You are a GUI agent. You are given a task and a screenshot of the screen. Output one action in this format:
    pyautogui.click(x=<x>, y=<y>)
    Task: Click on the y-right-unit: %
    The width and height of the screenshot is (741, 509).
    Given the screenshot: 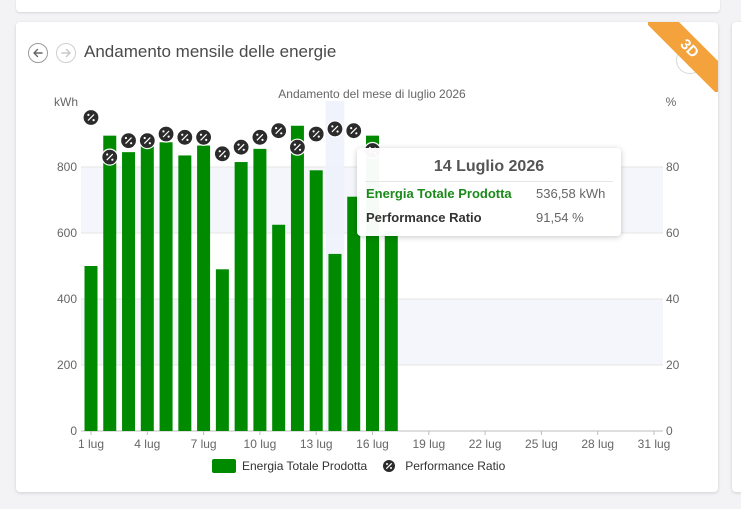 What is the action you would take?
    pyautogui.click(x=671, y=102)
    